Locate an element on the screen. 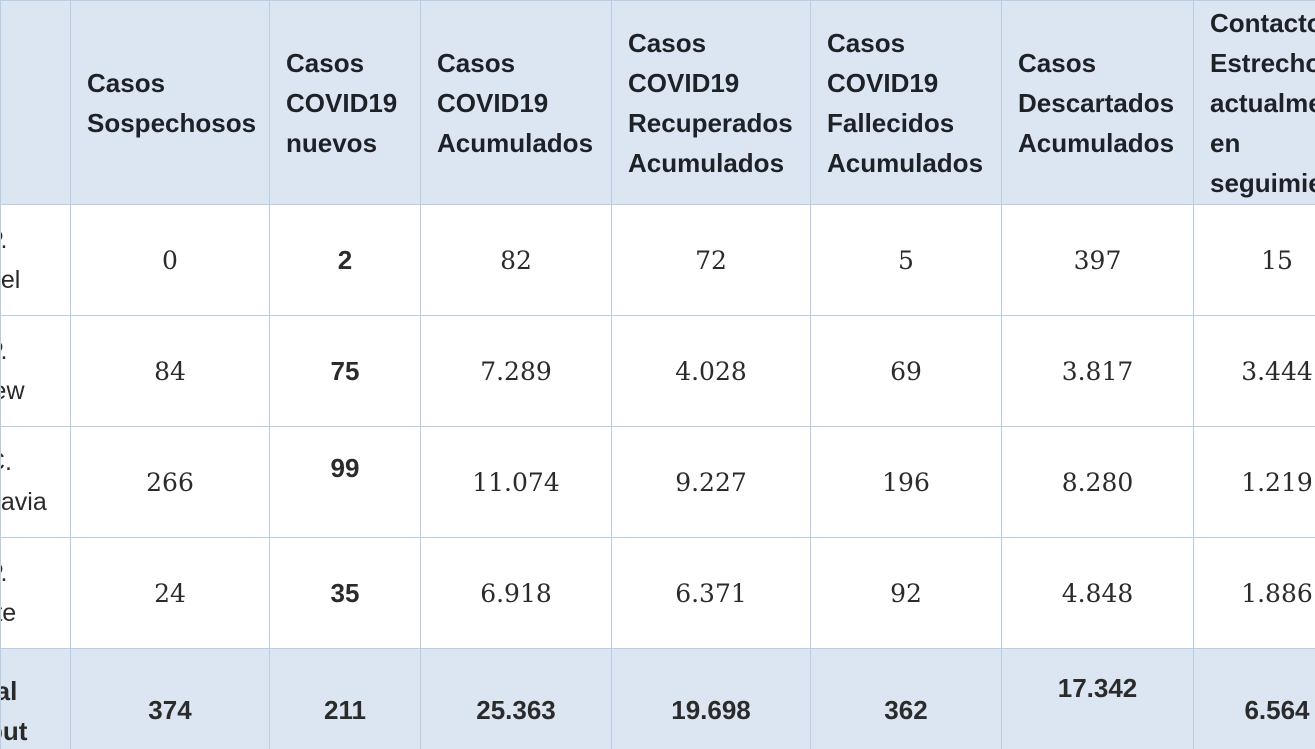  row-label-line: davia is located at coordinates (23, 502).